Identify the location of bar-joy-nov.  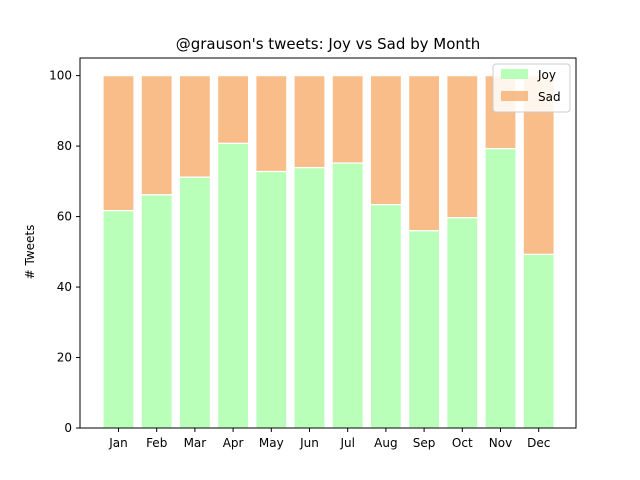
(500, 288).